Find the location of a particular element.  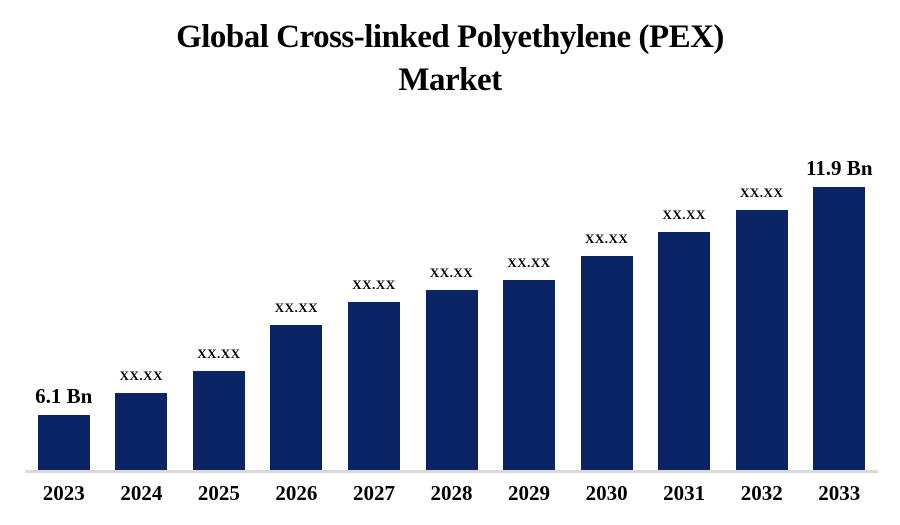

bar-value-label-2029: XX.XX is located at coordinates (529, 262).